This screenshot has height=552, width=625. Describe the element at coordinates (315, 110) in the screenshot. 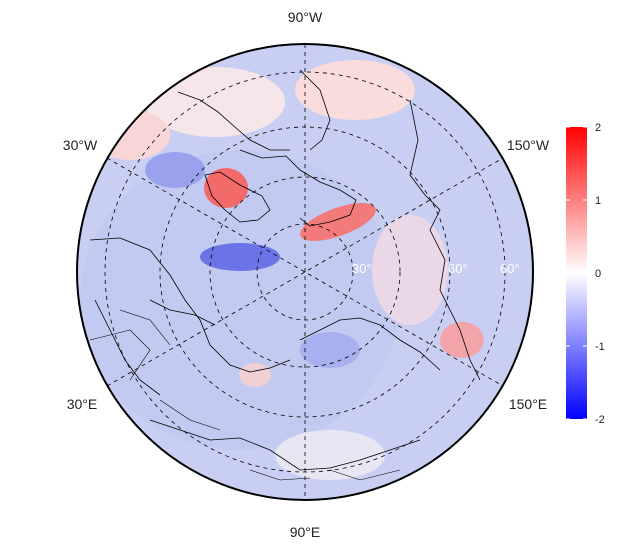

I see `coastline-hudson` at that location.